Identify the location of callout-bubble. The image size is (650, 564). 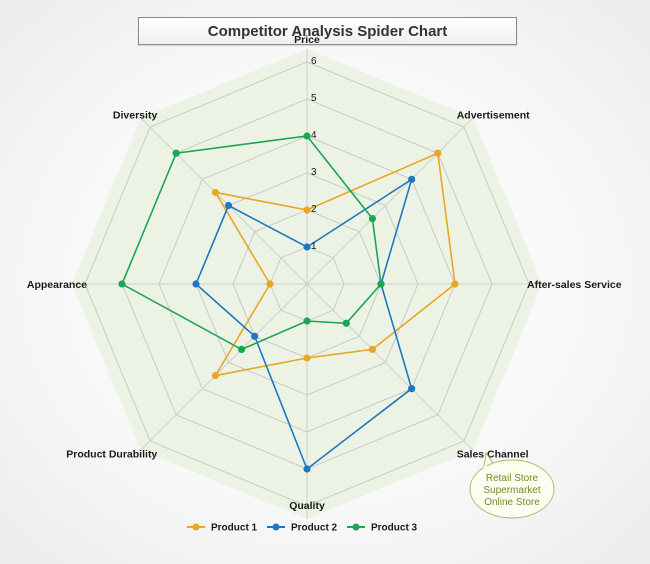
(512, 489).